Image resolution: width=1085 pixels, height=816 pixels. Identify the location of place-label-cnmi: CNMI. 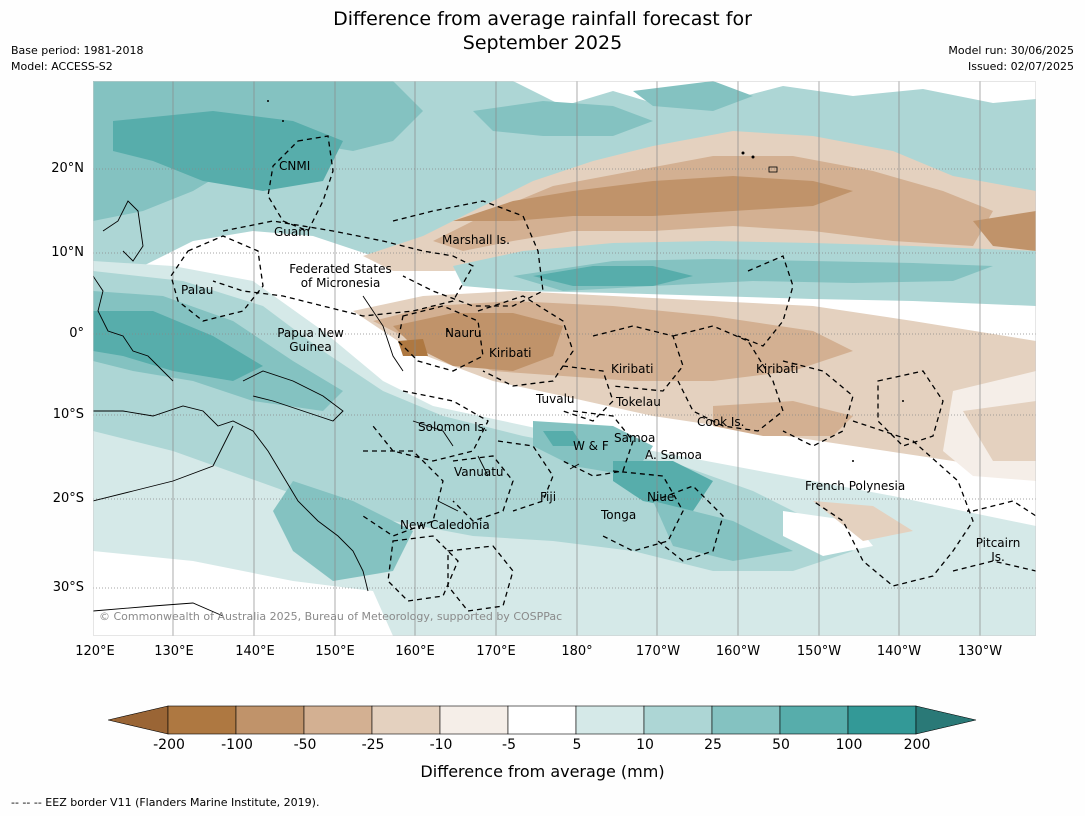
(295, 166).